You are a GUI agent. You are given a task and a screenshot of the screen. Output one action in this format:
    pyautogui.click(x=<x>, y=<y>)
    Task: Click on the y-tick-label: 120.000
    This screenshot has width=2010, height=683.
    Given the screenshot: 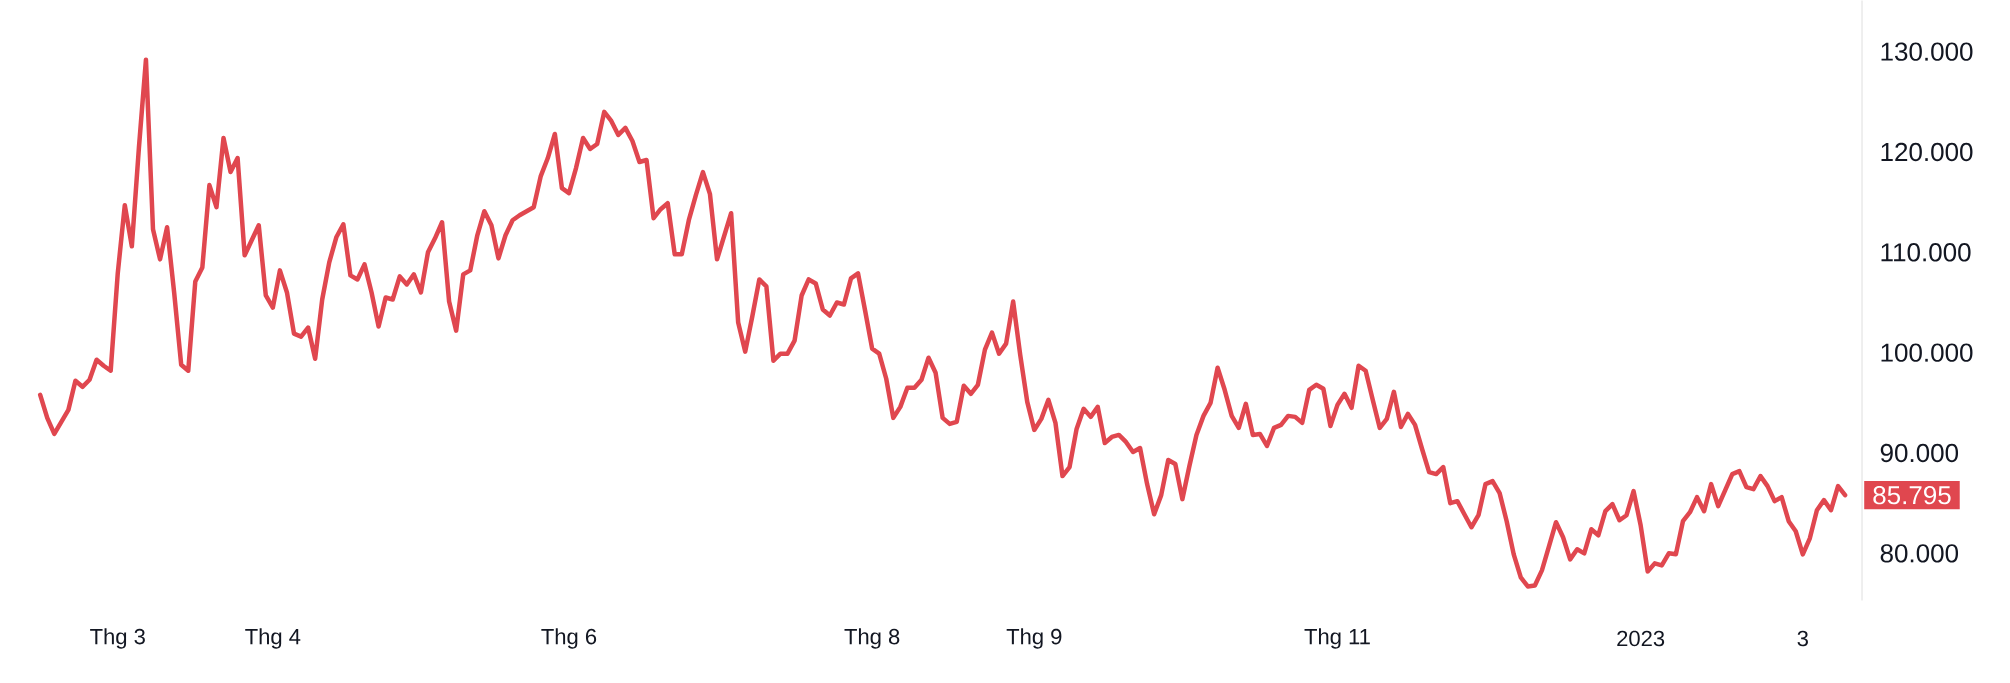 What is the action you would take?
    pyautogui.click(x=1927, y=152)
    